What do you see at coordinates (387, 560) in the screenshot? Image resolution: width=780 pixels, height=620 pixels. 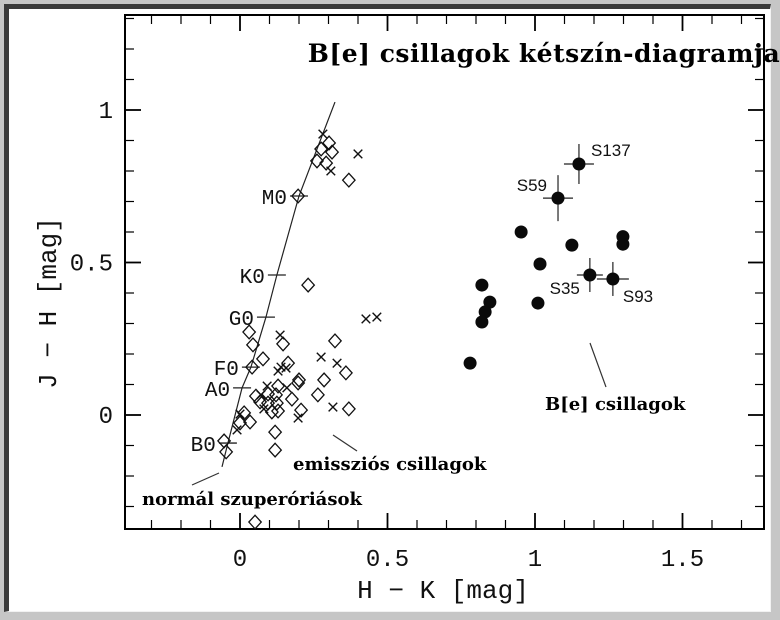 I see `x-tick-label: 0.5` at bounding box center [387, 560].